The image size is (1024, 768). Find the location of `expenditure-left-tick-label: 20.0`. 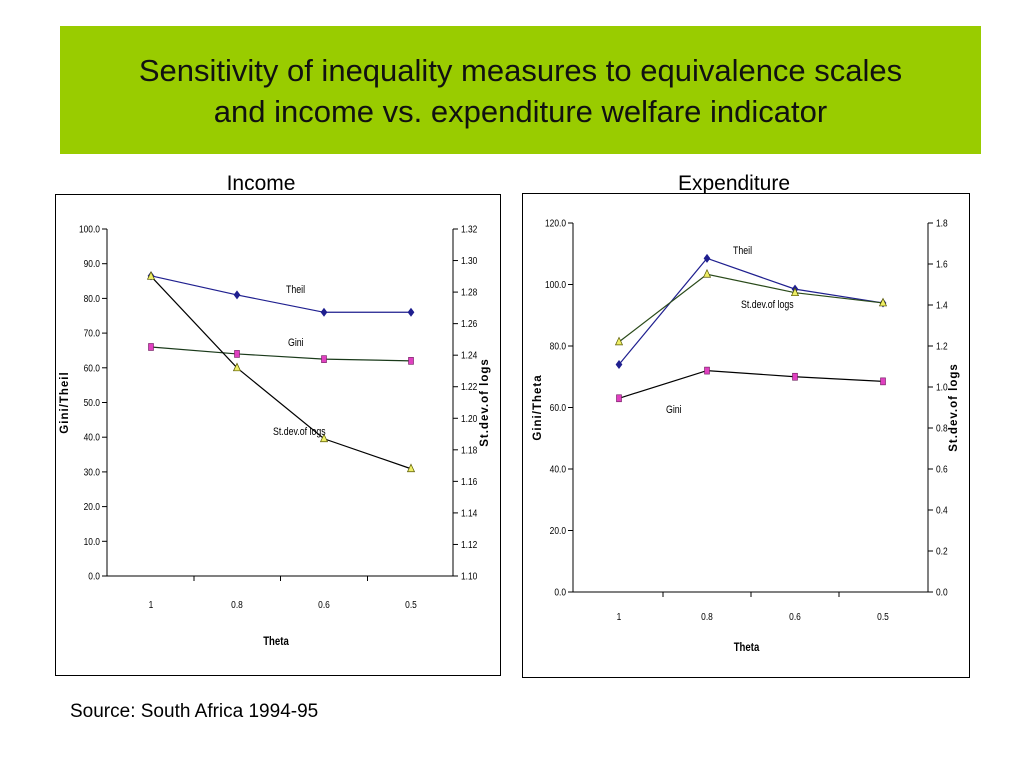

expenditure-left-tick-label: 20.0 is located at coordinates (558, 531).